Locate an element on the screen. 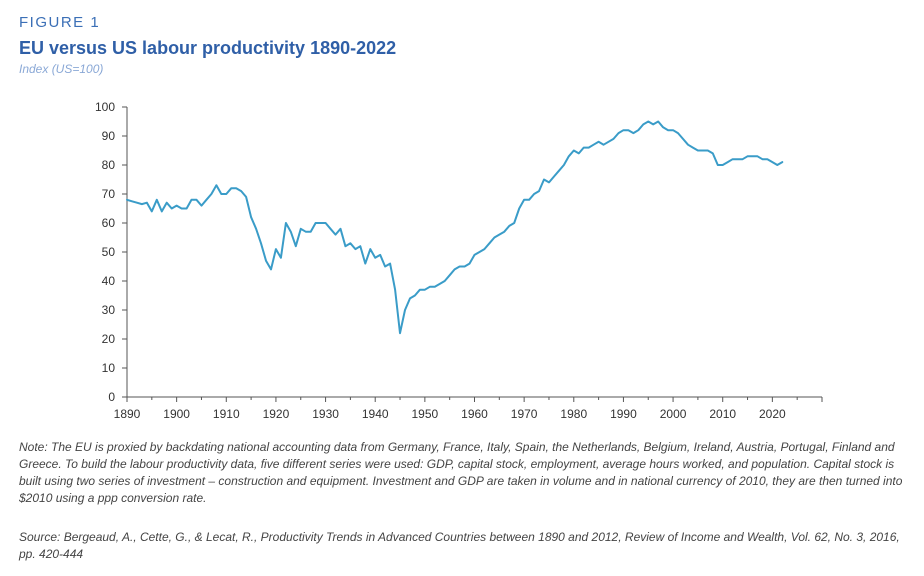 This screenshot has width=924, height=576. x-tick-label: 1990 is located at coordinates (623, 414).